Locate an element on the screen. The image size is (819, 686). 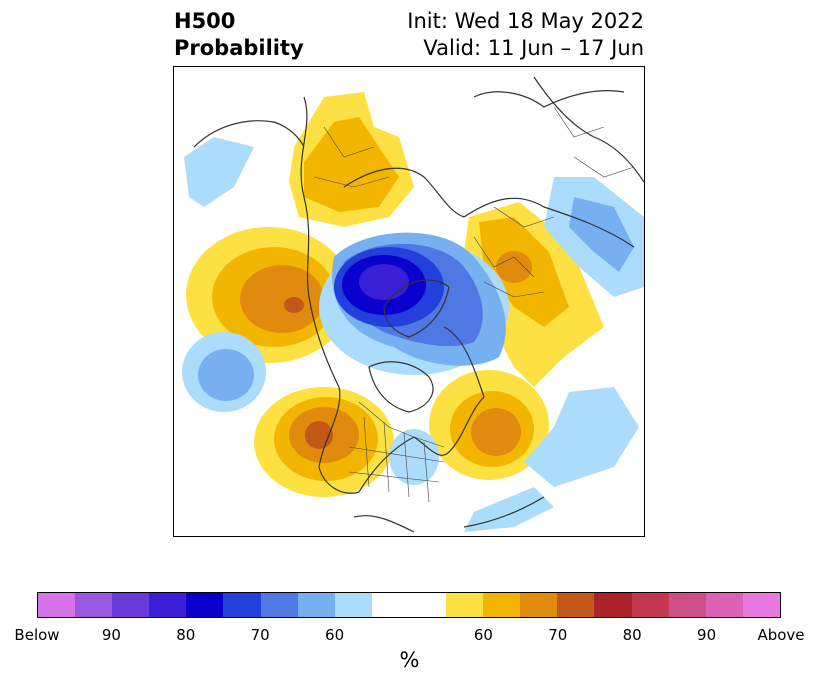
colorbar-tick-label: Below is located at coordinates (37, 635).